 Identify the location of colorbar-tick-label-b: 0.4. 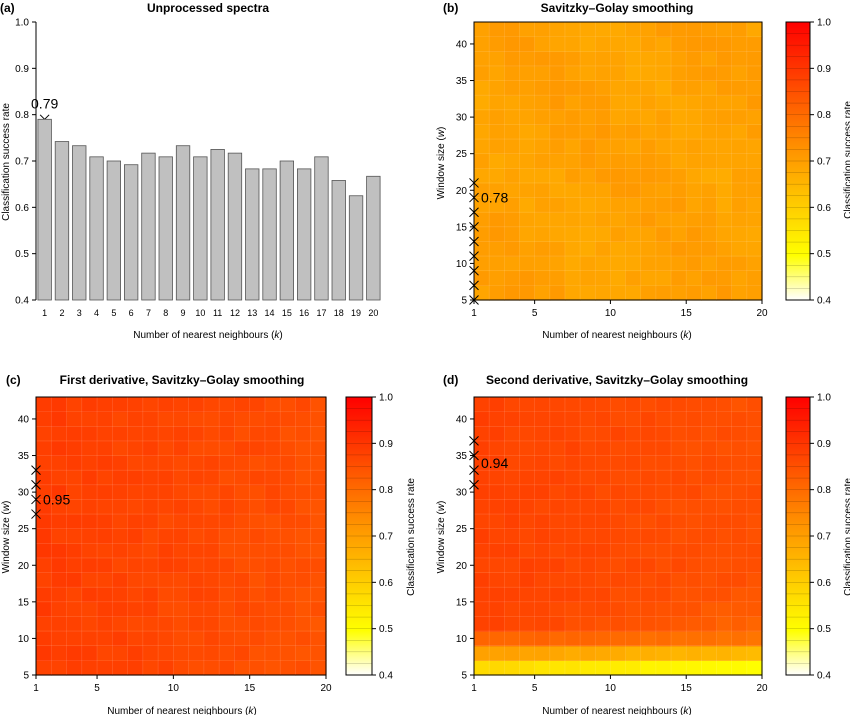
(824, 301).